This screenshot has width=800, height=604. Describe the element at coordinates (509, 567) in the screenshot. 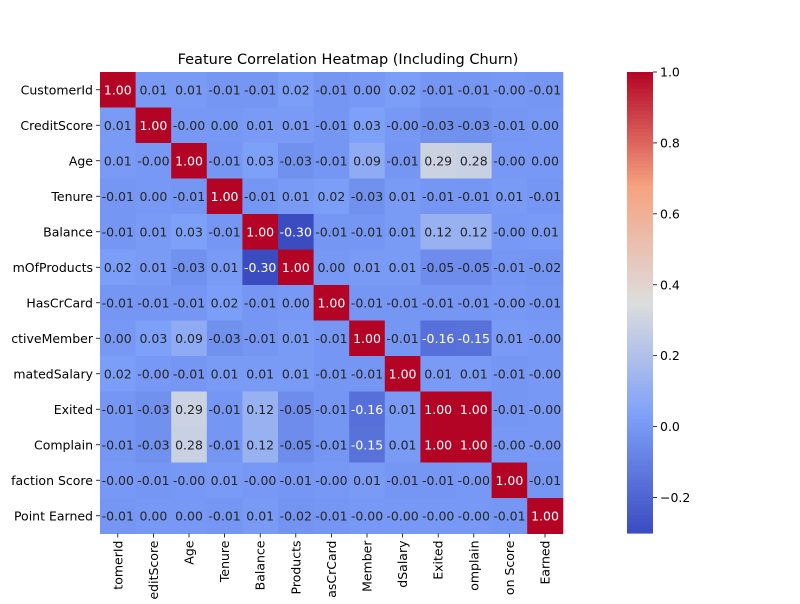

I see `column-label: on Score` at that location.